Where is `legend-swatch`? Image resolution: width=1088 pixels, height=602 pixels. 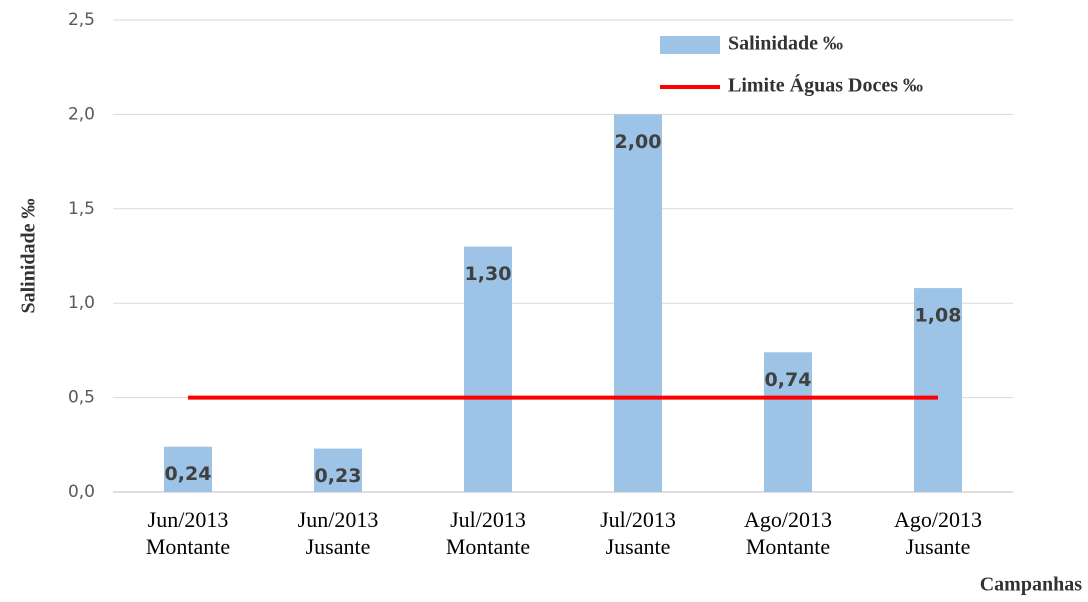 legend-swatch is located at coordinates (690, 45).